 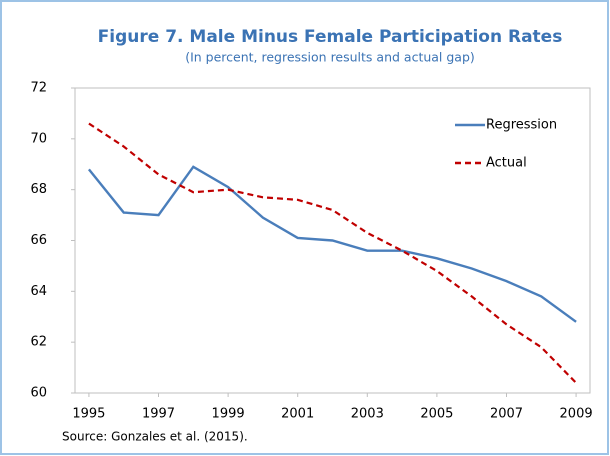 What do you see at coordinates (297, 414) in the screenshot?
I see `x-tick-label: 2001` at bounding box center [297, 414].